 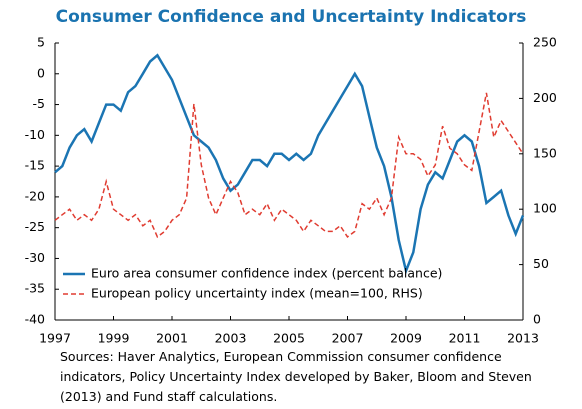 What do you see at coordinates (35, 165) in the screenshot?
I see `y-tick-label: -15` at bounding box center [35, 165].